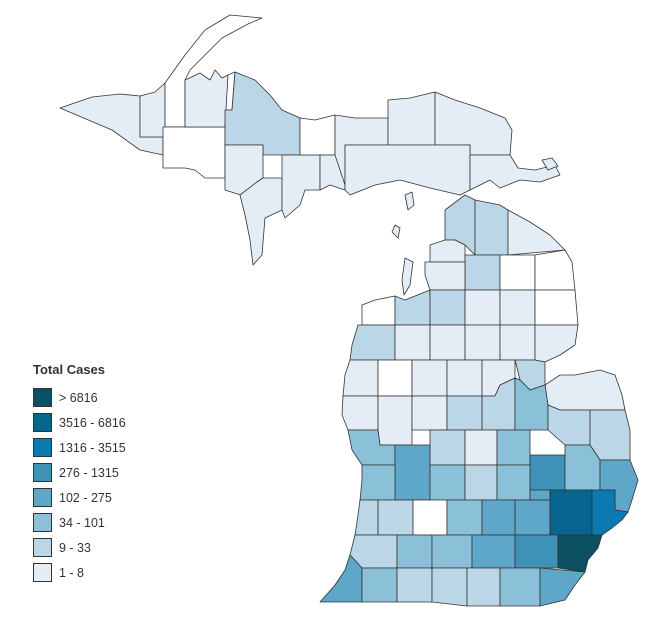  What do you see at coordinates (92, 447) in the screenshot?
I see `legend-label: 1316 - 3515` at bounding box center [92, 447].